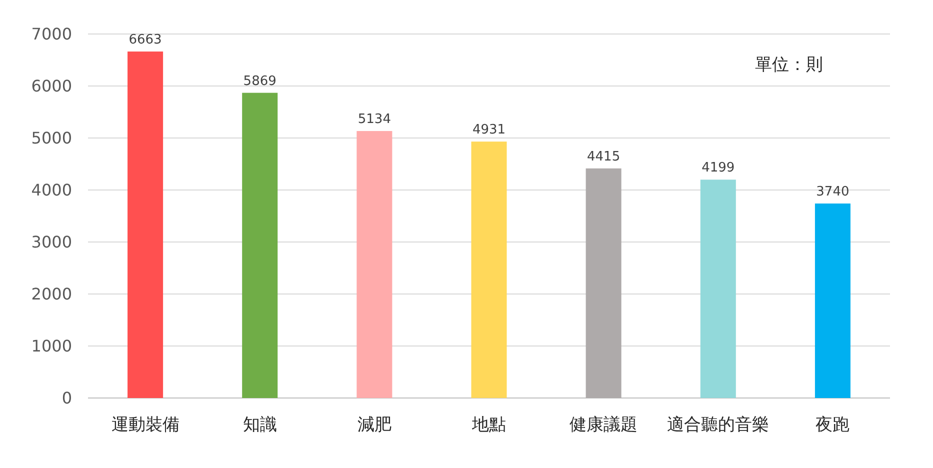 This screenshot has height=468, width=933. Describe the element at coordinates (374, 120) in the screenshot. I see `data-label: 5134` at that location.